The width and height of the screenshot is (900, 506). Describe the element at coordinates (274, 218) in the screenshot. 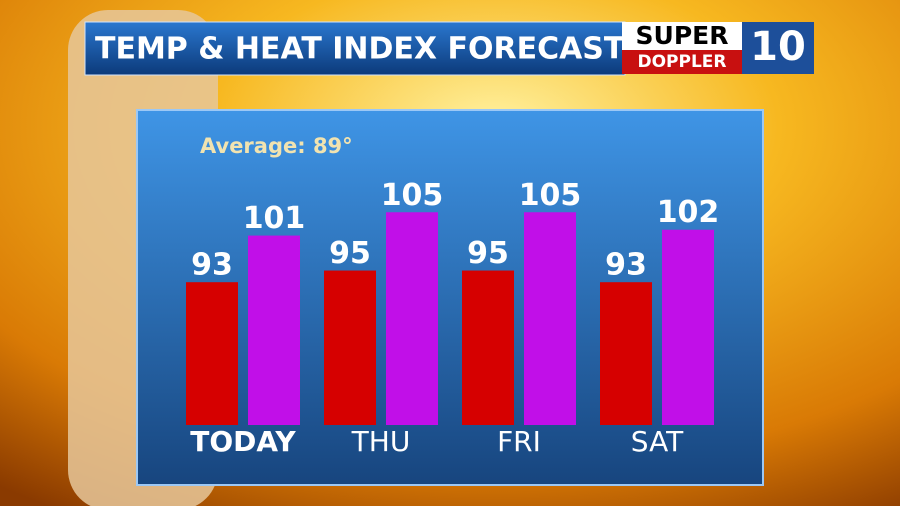

I see `value-label: 101` at that location.